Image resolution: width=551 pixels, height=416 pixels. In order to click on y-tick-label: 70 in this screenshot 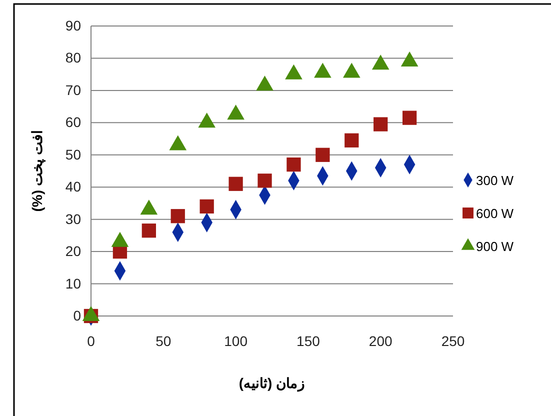, I will do `click(73, 90)`.